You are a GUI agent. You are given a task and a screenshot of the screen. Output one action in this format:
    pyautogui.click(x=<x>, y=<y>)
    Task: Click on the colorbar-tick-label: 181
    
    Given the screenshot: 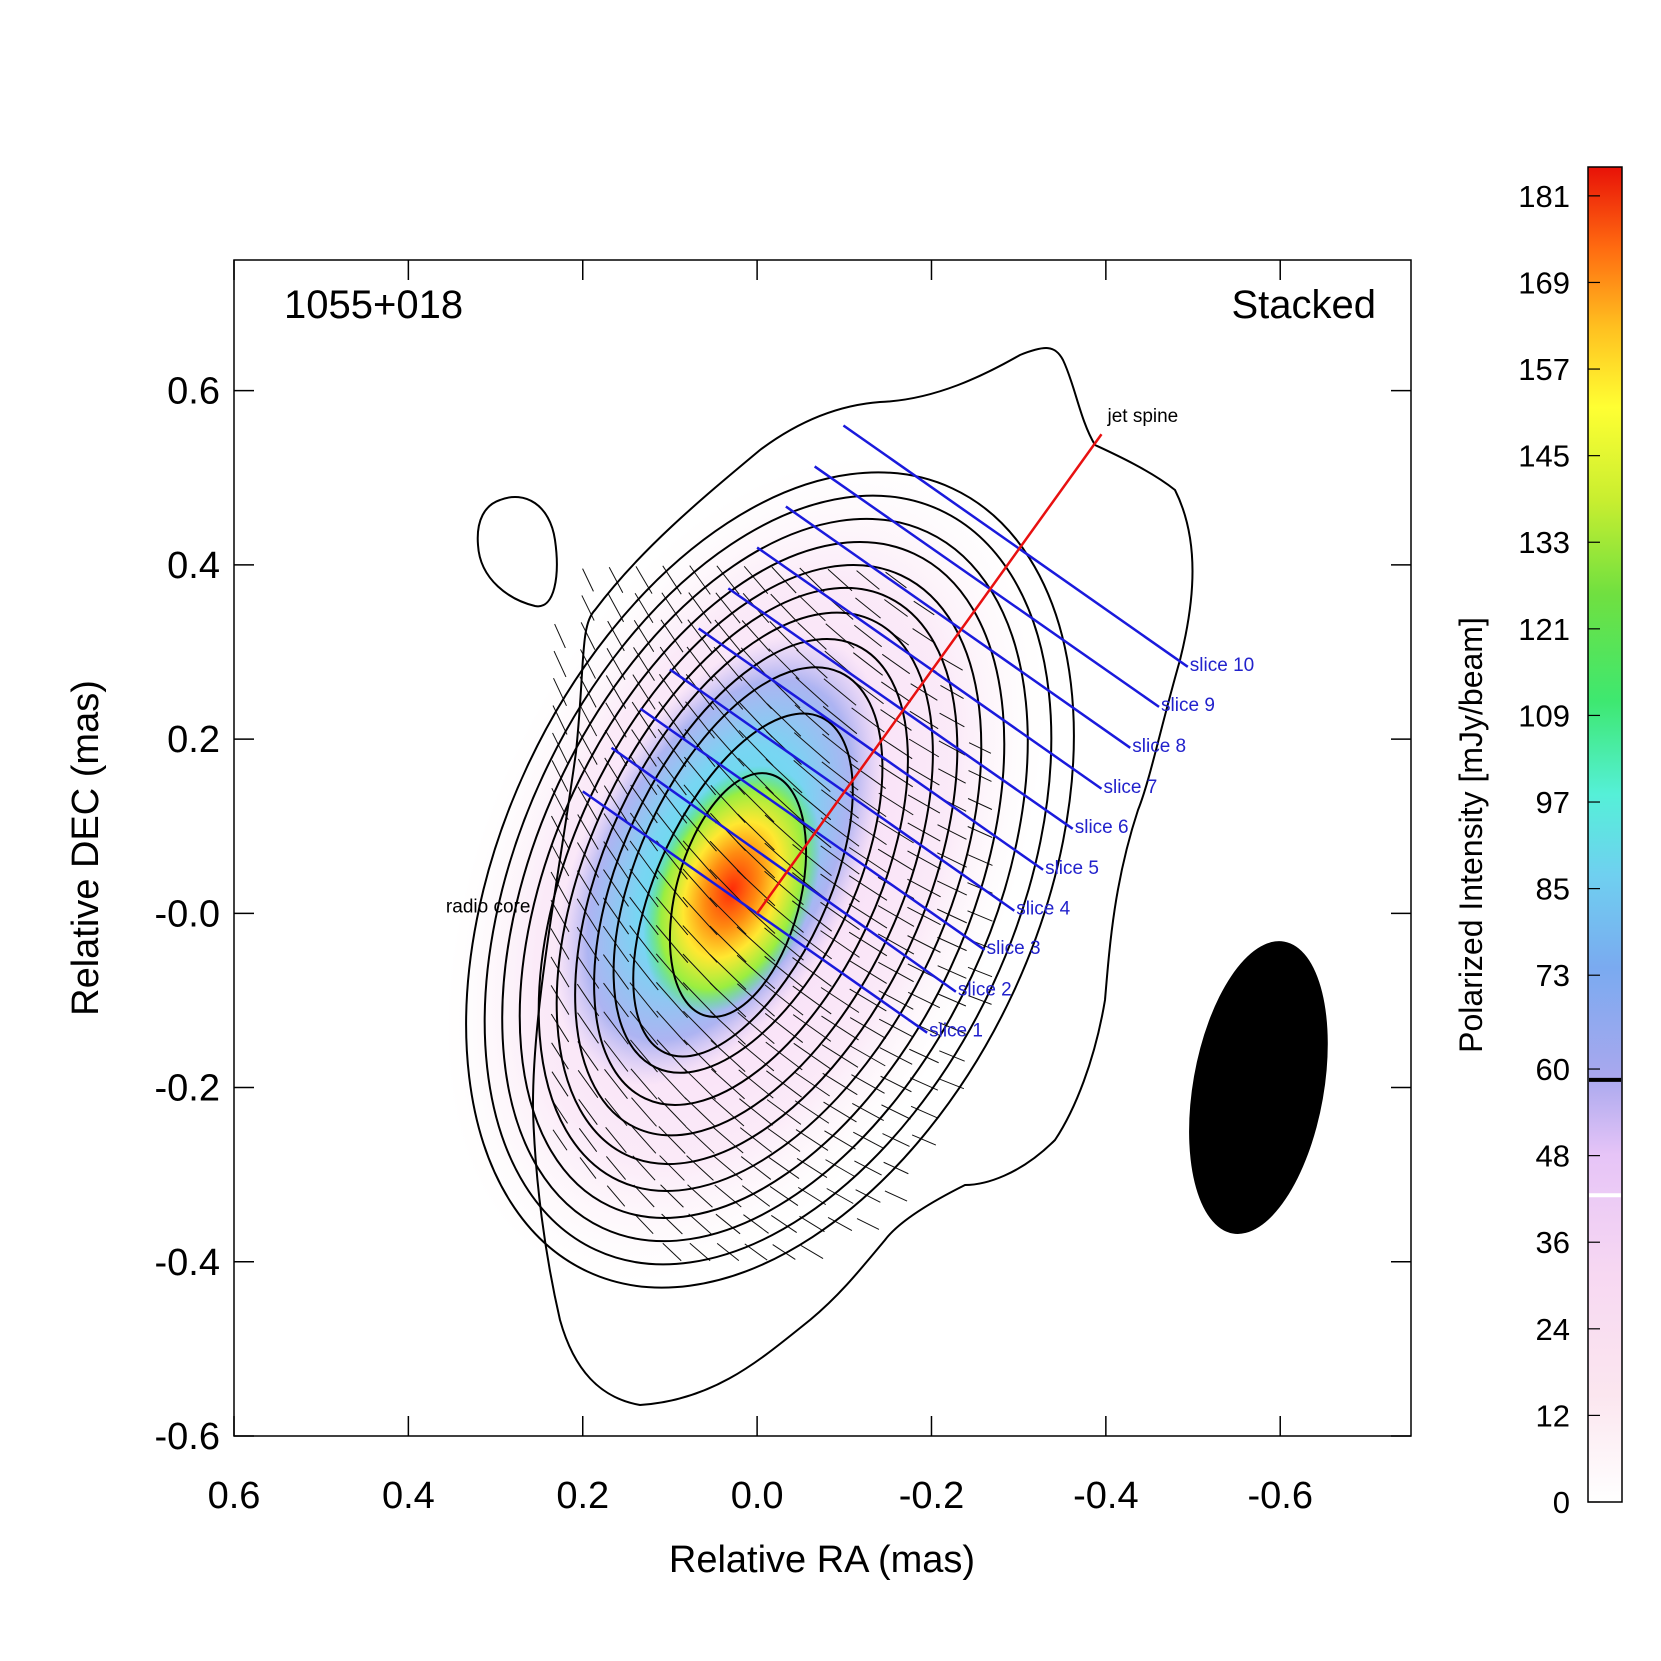 What is the action you would take?
    pyautogui.click(x=1544, y=196)
    